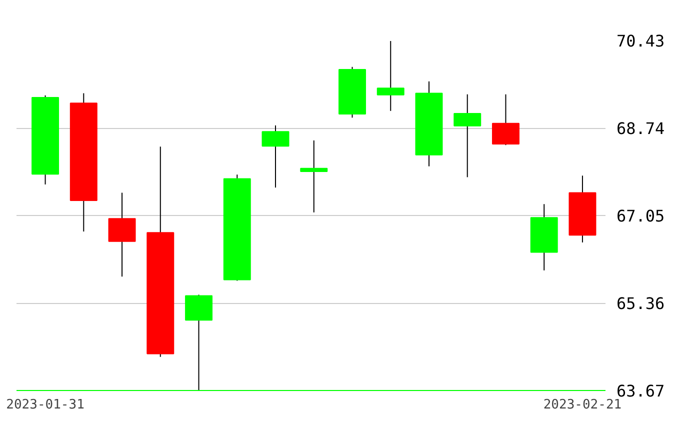 The image size is (676, 431). I want to click on y-tick-label: 68.74, so click(640, 128).